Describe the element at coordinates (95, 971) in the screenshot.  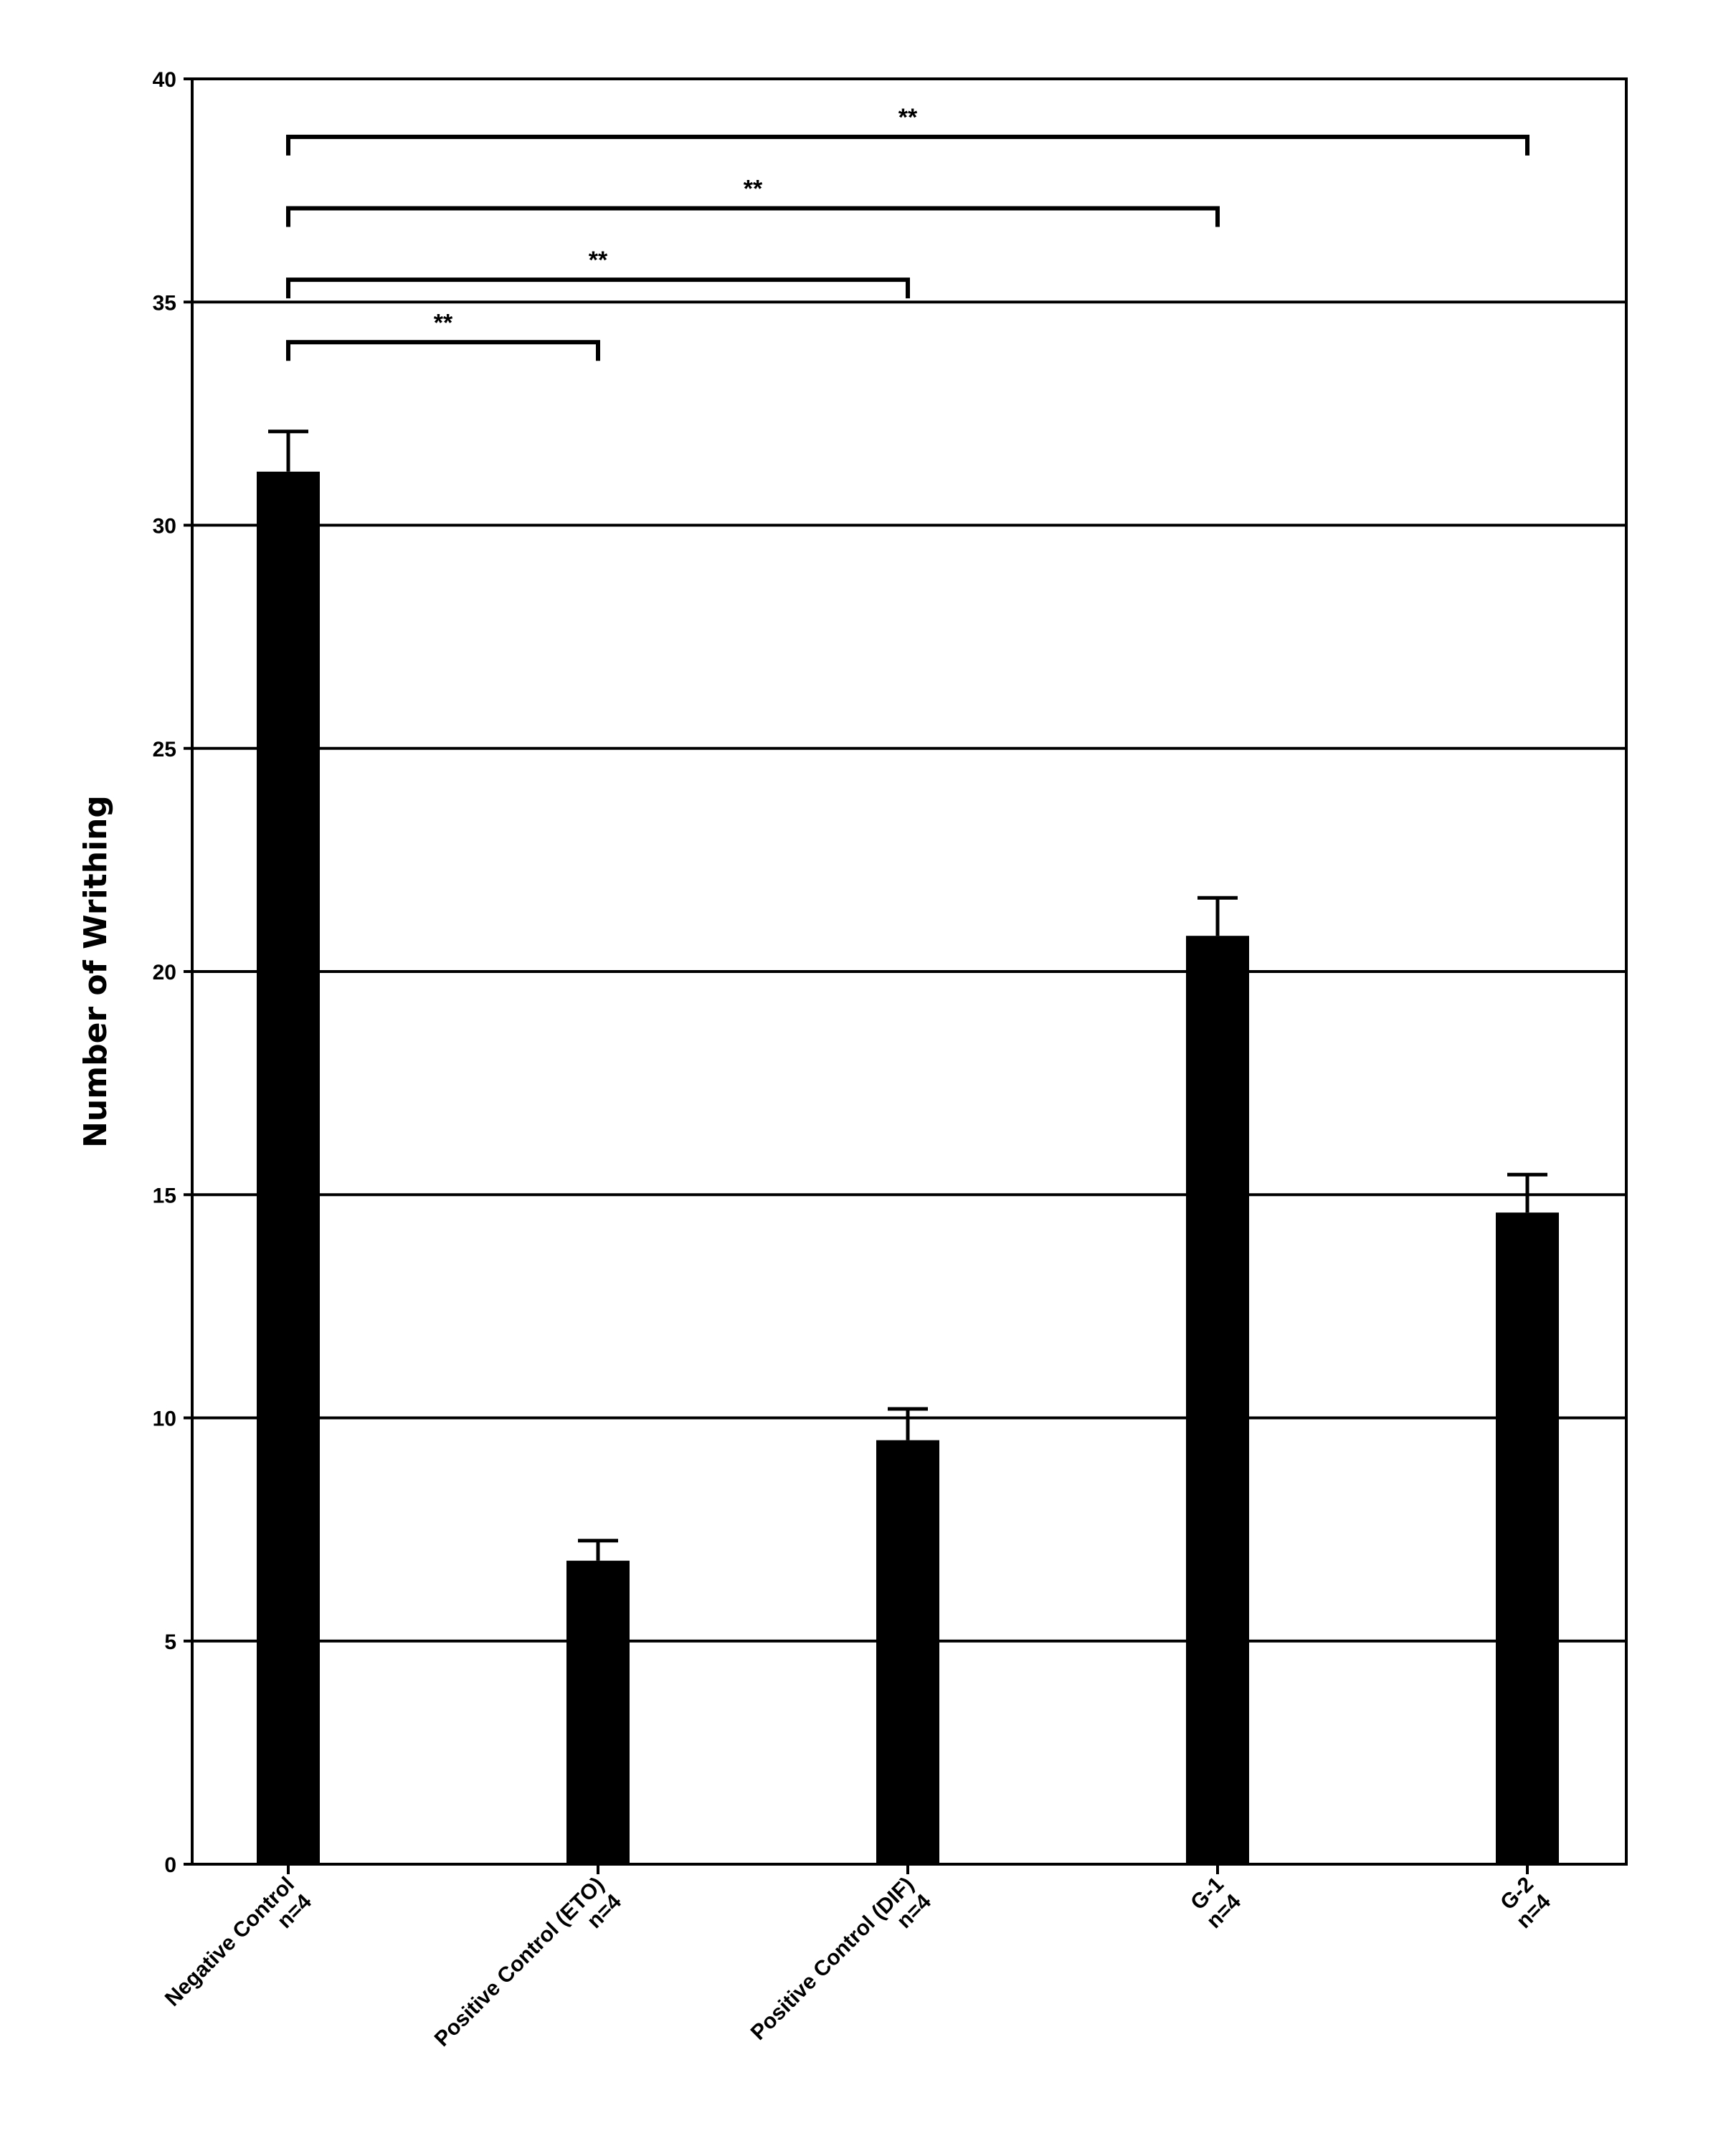
I see `y-axis-label: Number of Writhing` at that location.